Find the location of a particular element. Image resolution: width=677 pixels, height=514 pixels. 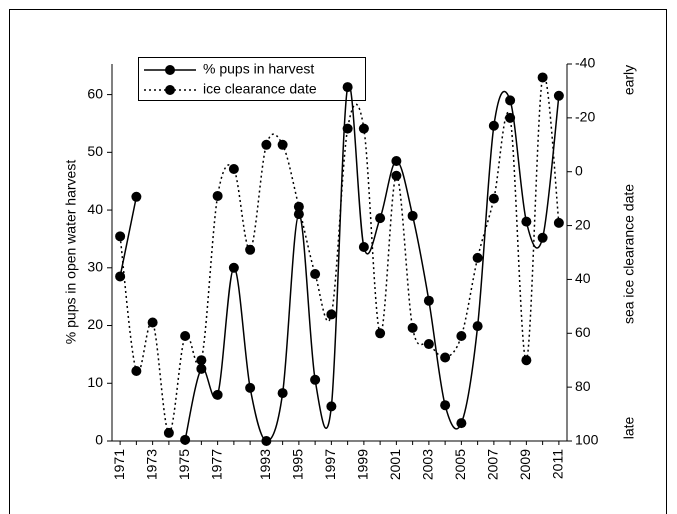

x-tick-label: 1993 is located at coordinates (265, 464).